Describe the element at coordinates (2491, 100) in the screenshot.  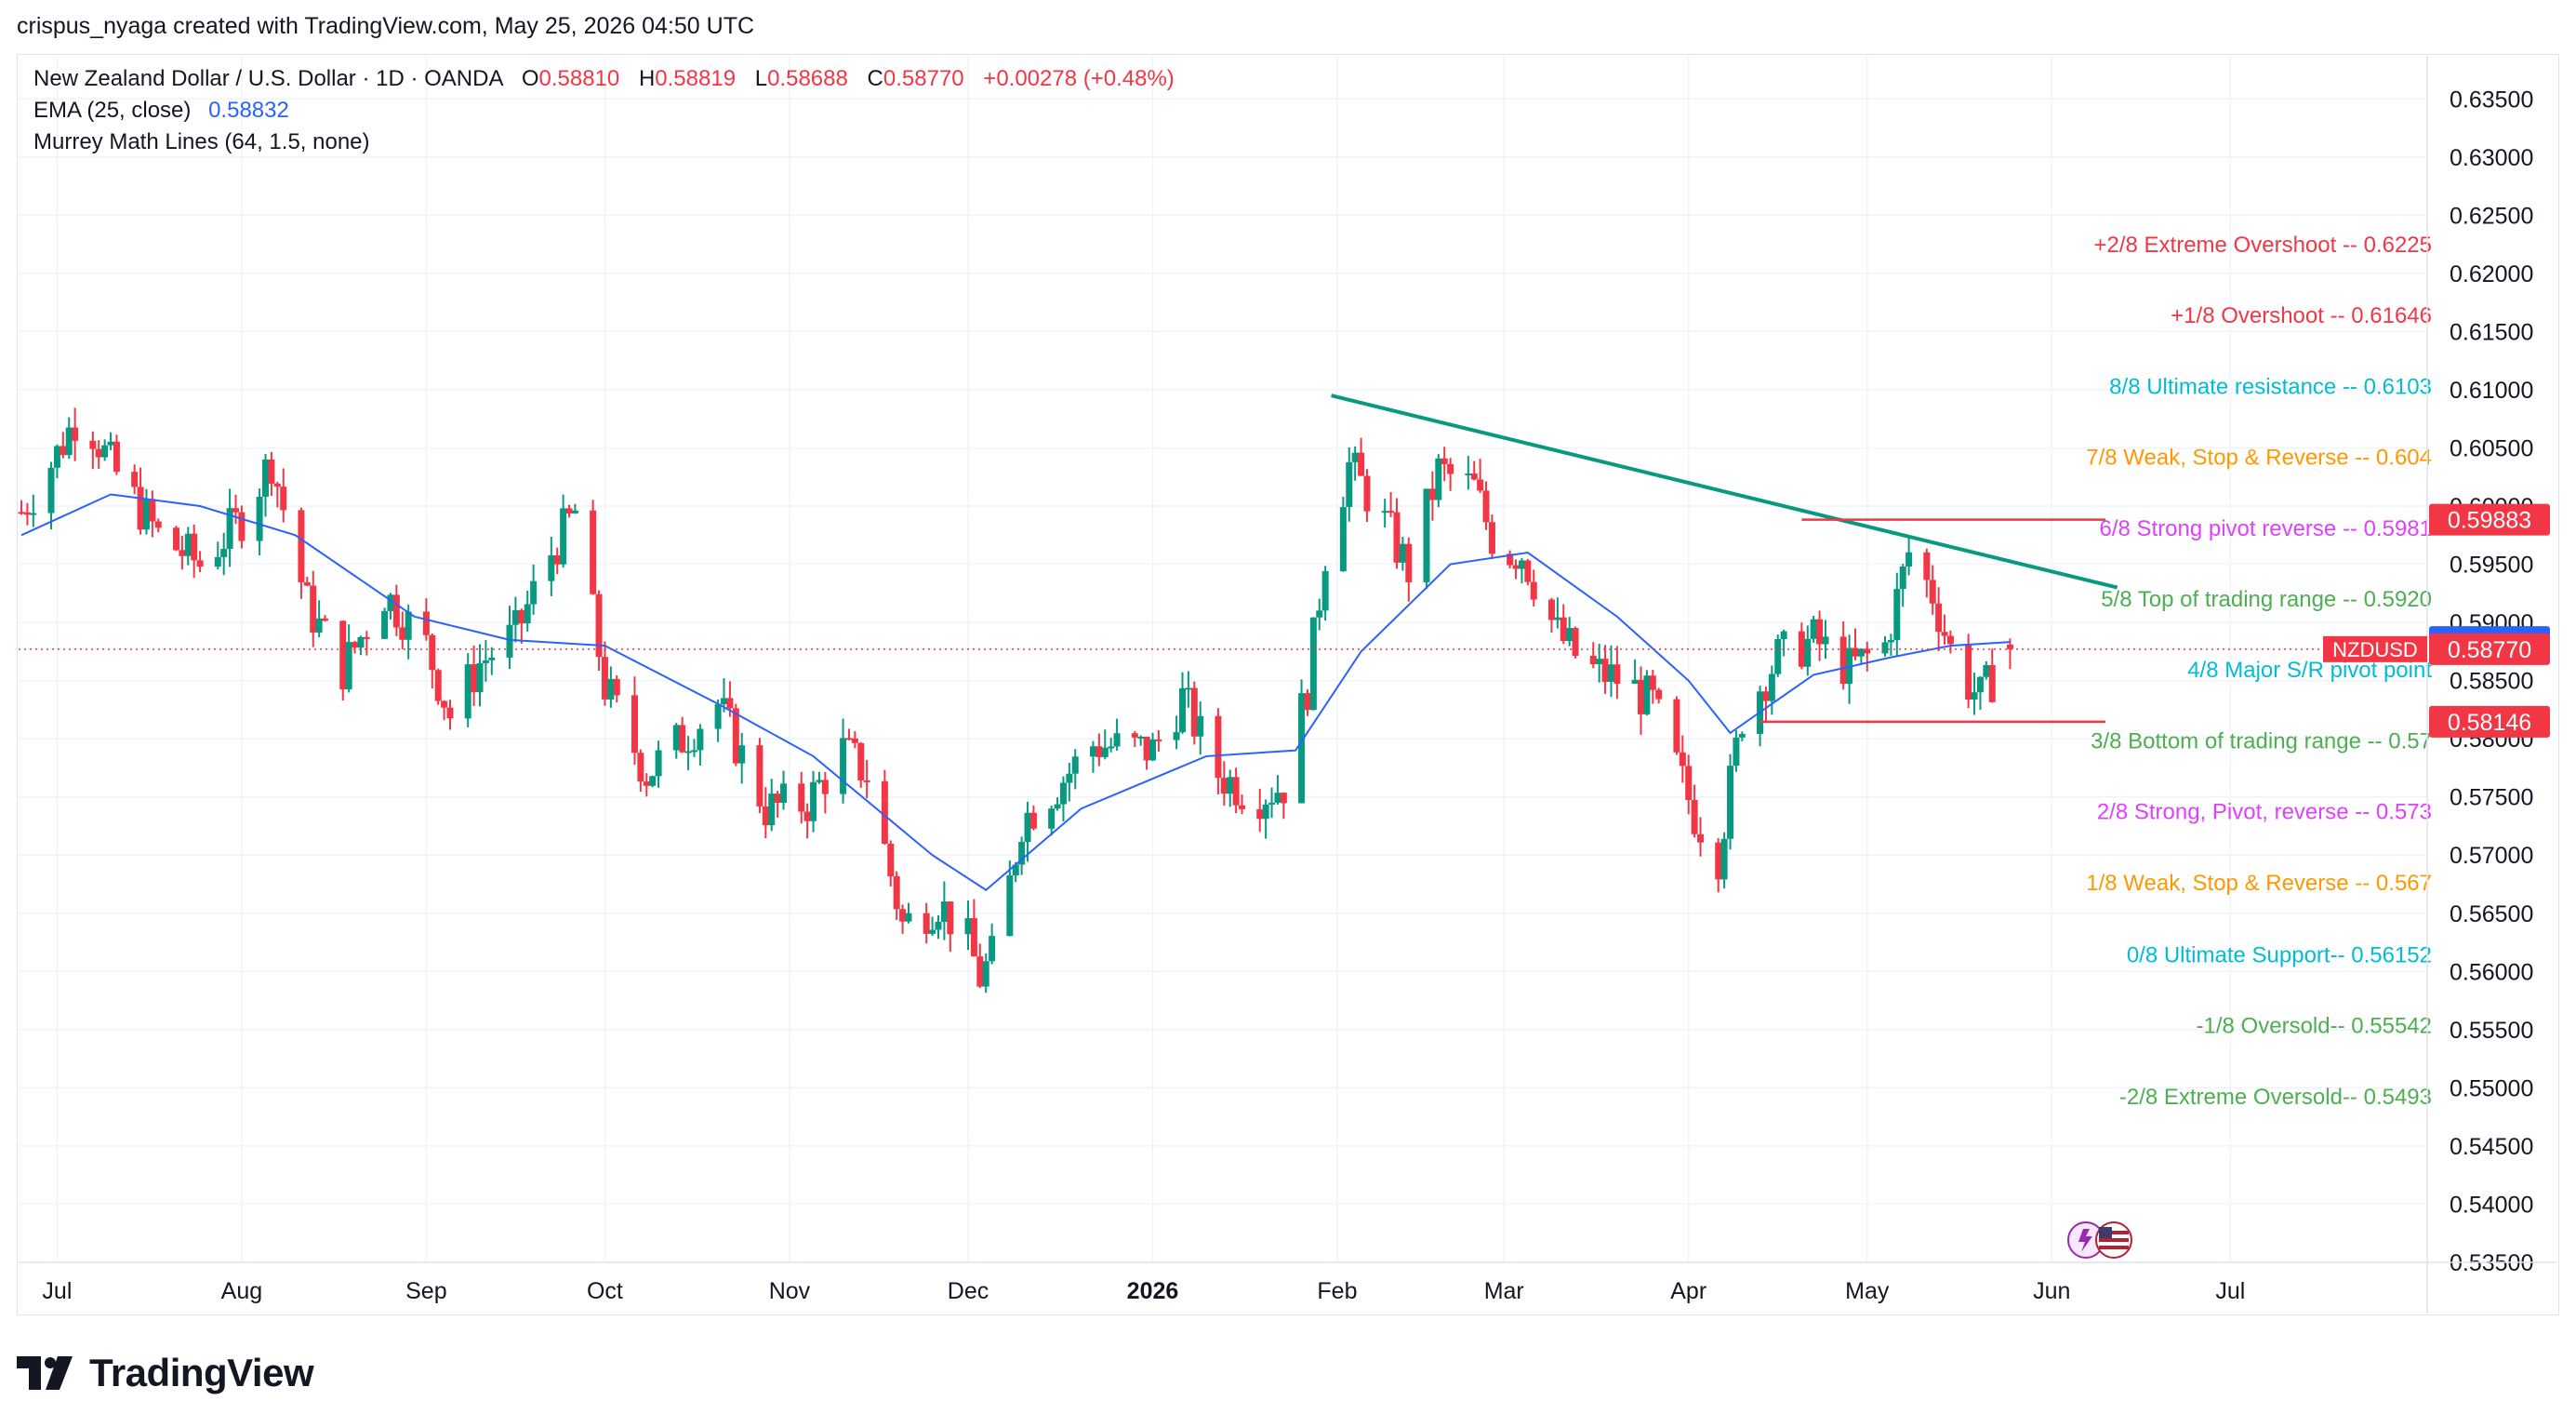
I see `price-tick-label: 0.63500` at that location.